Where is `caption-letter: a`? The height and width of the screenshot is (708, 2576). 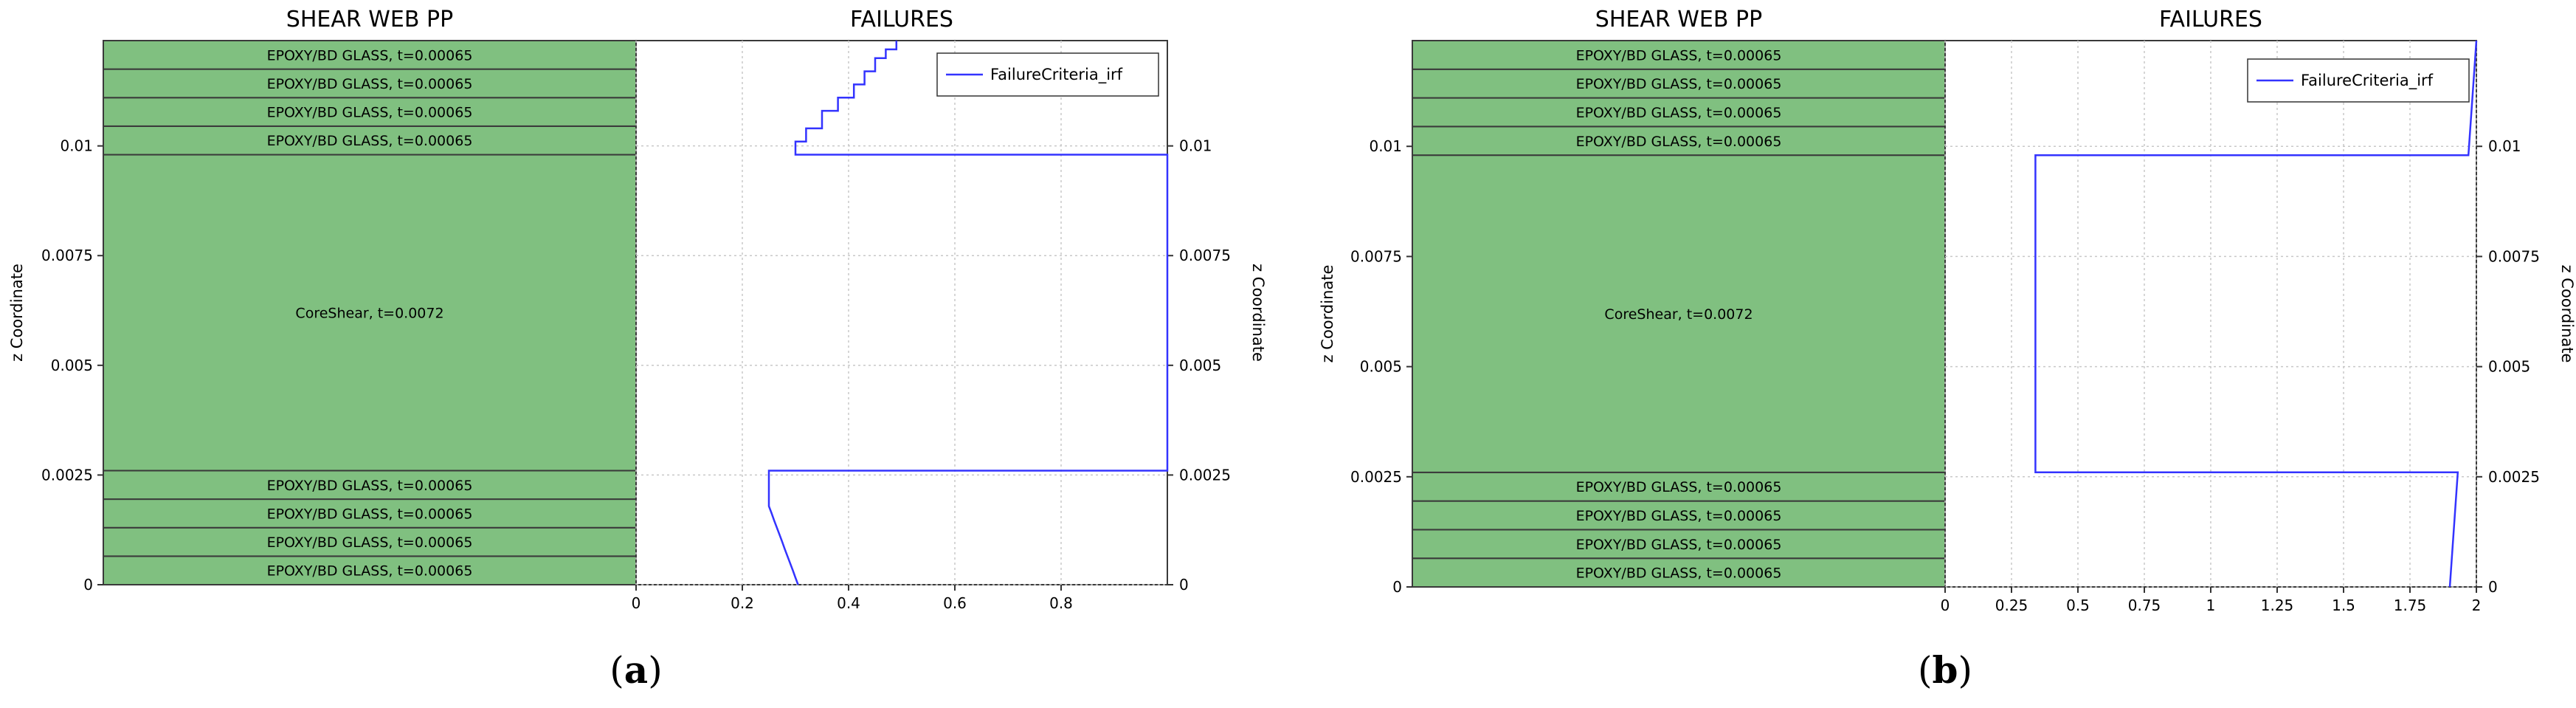
caption-letter: a is located at coordinates (636, 670).